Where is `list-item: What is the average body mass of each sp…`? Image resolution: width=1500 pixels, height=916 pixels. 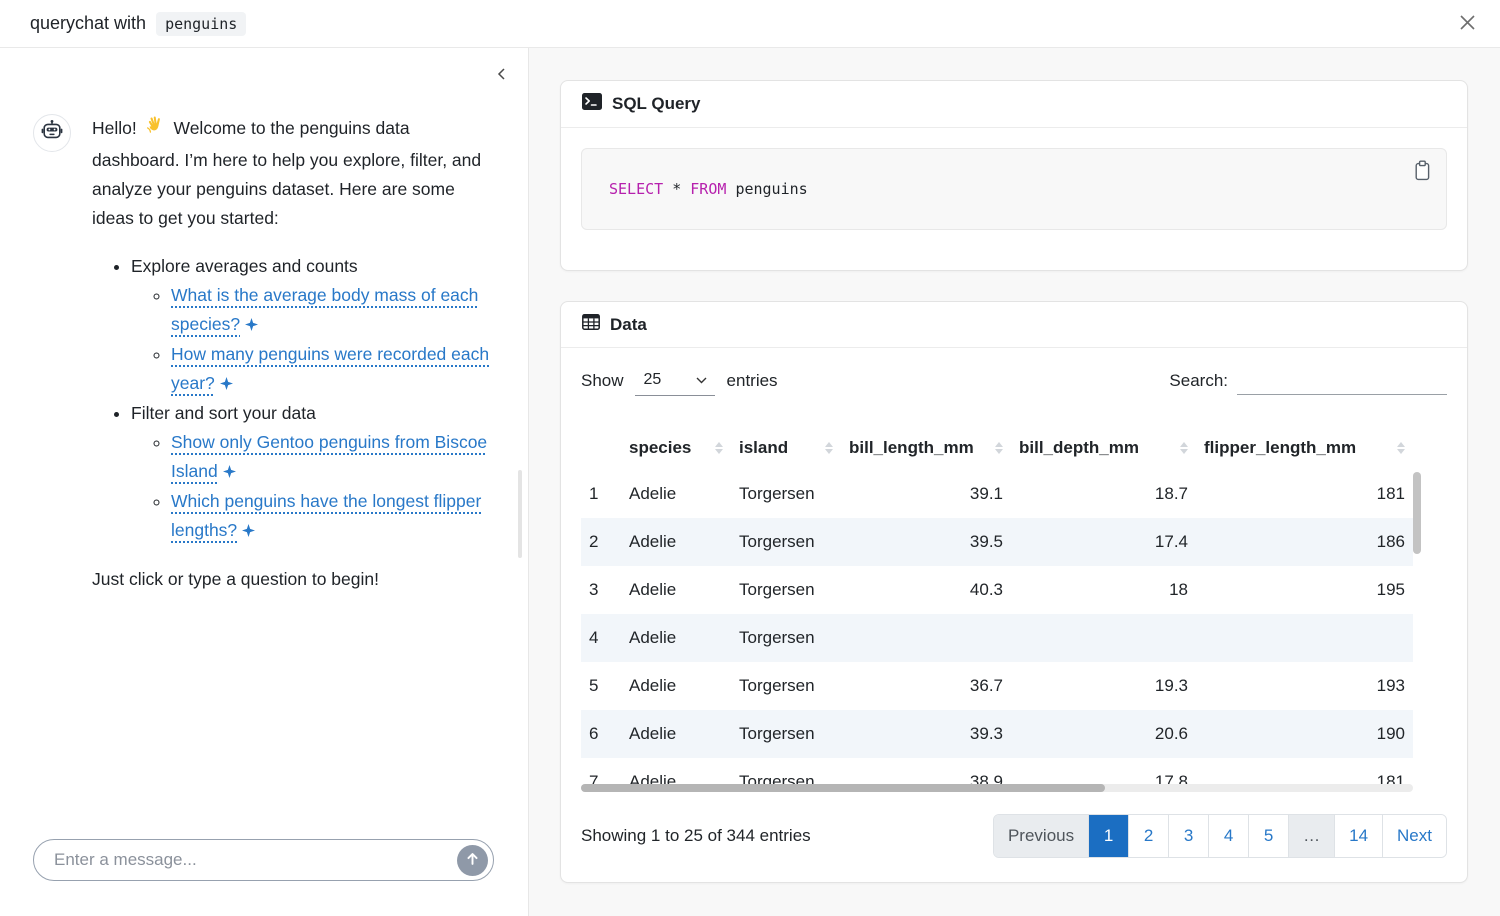
list-item: What is the average body mass of each sp… is located at coordinates (330, 310).